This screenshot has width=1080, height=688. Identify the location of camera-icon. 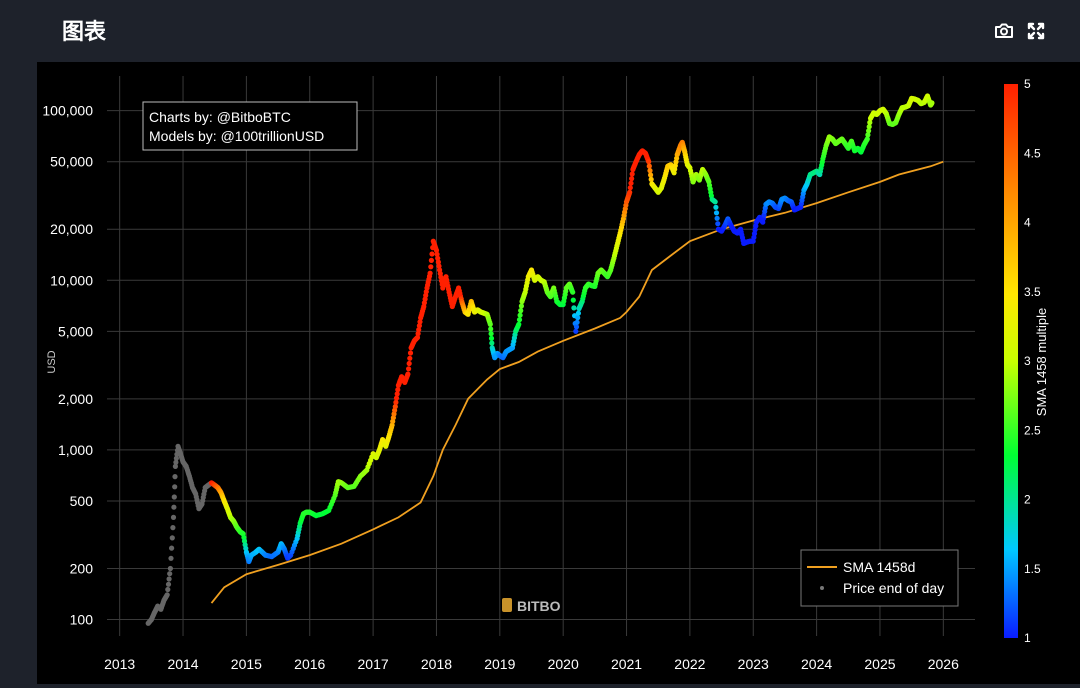
(1004, 31).